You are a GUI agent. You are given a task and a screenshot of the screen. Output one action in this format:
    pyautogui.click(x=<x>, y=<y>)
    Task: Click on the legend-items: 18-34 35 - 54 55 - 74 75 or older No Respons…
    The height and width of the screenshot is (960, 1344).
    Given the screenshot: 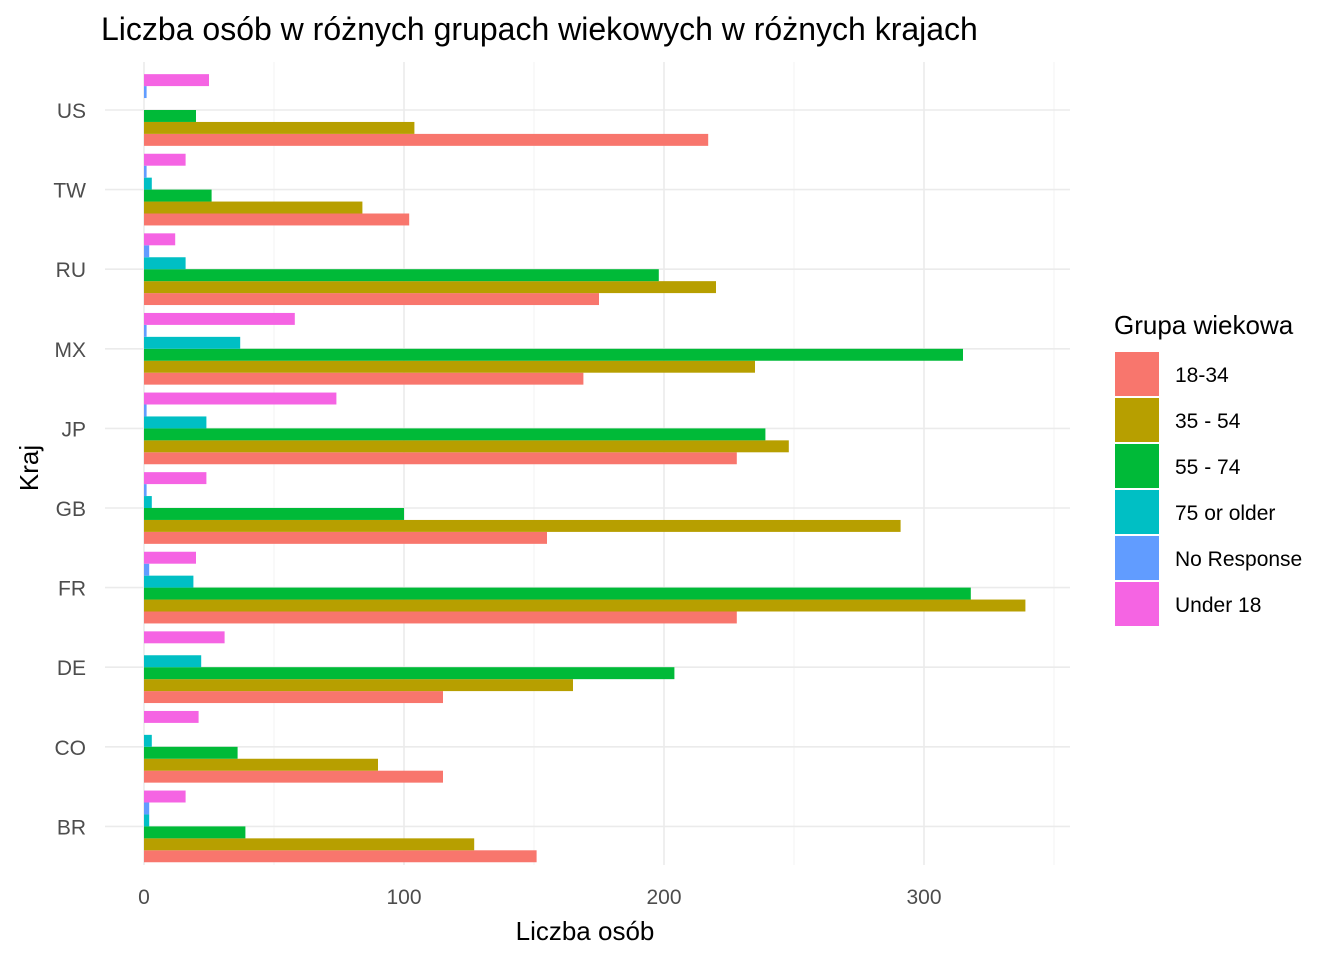 What is the action you would take?
    pyautogui.click(x=1208, y=489)
    